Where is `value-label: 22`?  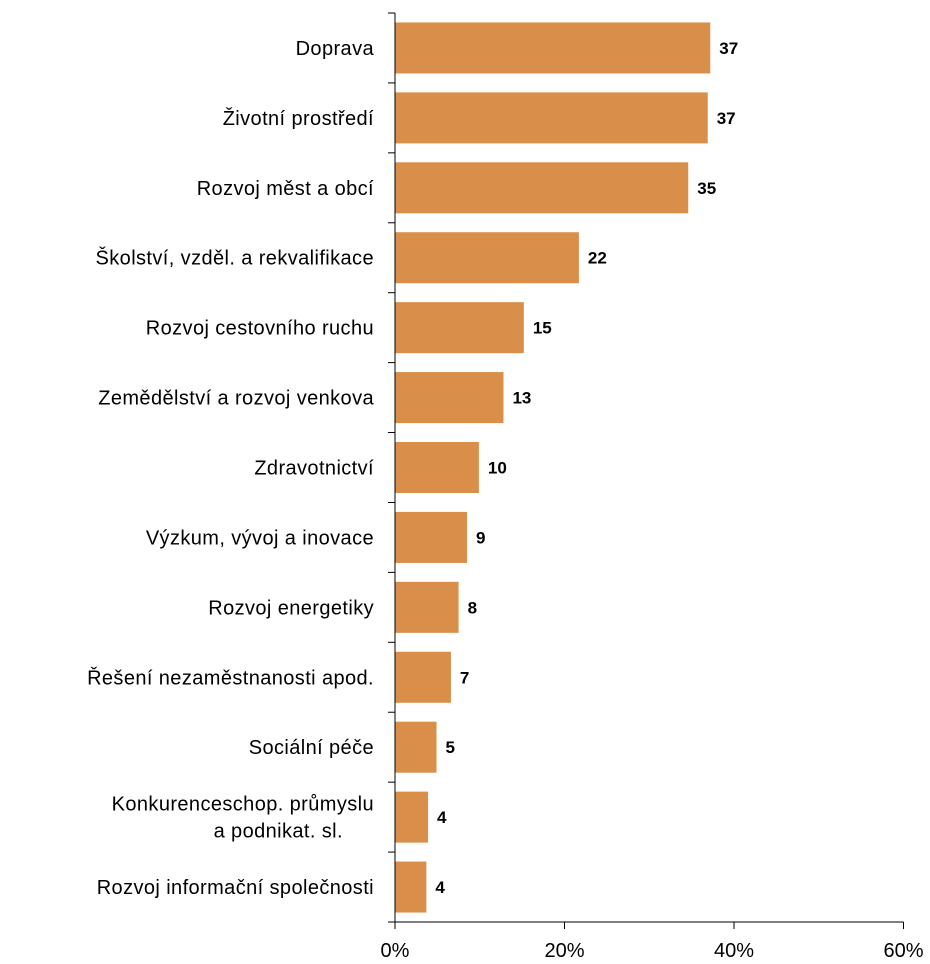 value-label: 22 is located at coordinates (597, 258).